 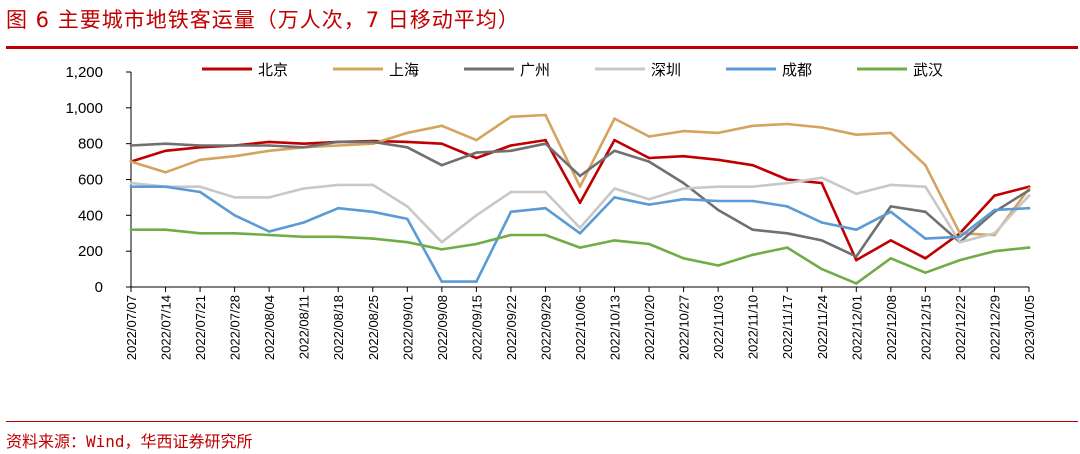 What do you see at coordinates (90, 215) in the screenshot?
I see `y-tick-label: 400` at bounding box center [90, 215].